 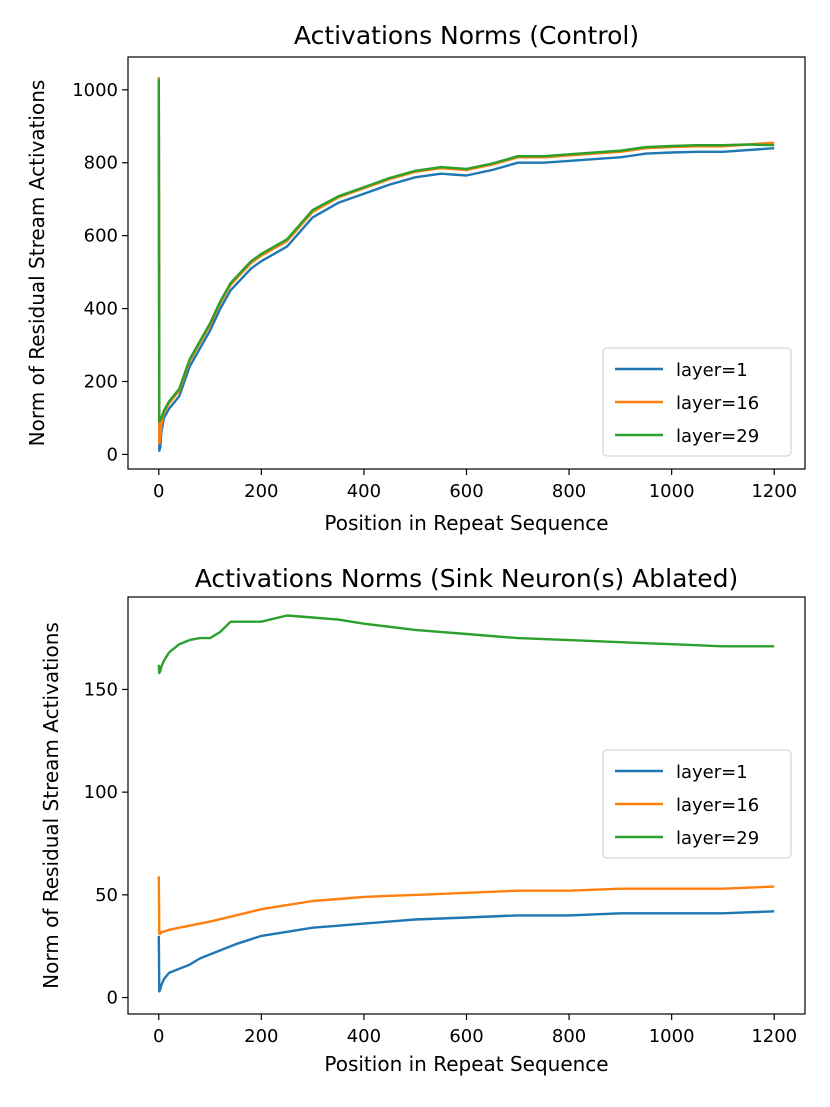 What do you see at coordinates (101, 236) in the screenshot?
I see `y-tick-label: 600` at bounding box center [101, 236].